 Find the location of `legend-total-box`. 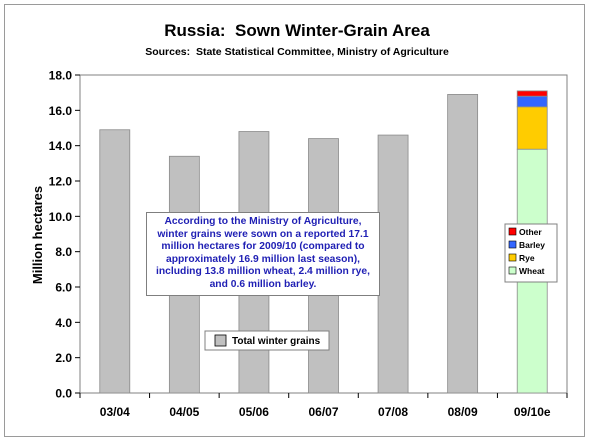

legend-total-box is located at coordinates (267, 340).